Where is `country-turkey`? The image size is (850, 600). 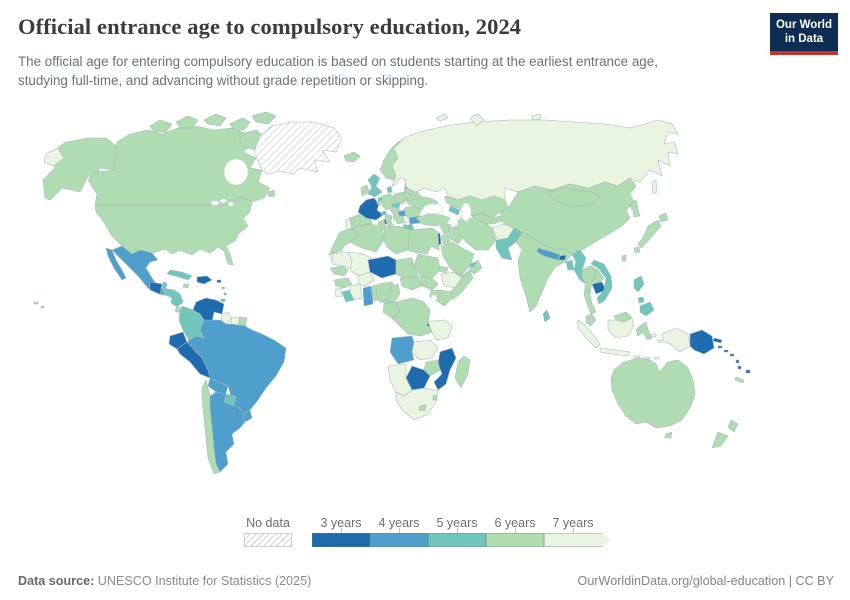 country-turkey is located at coordinates (433, 220).